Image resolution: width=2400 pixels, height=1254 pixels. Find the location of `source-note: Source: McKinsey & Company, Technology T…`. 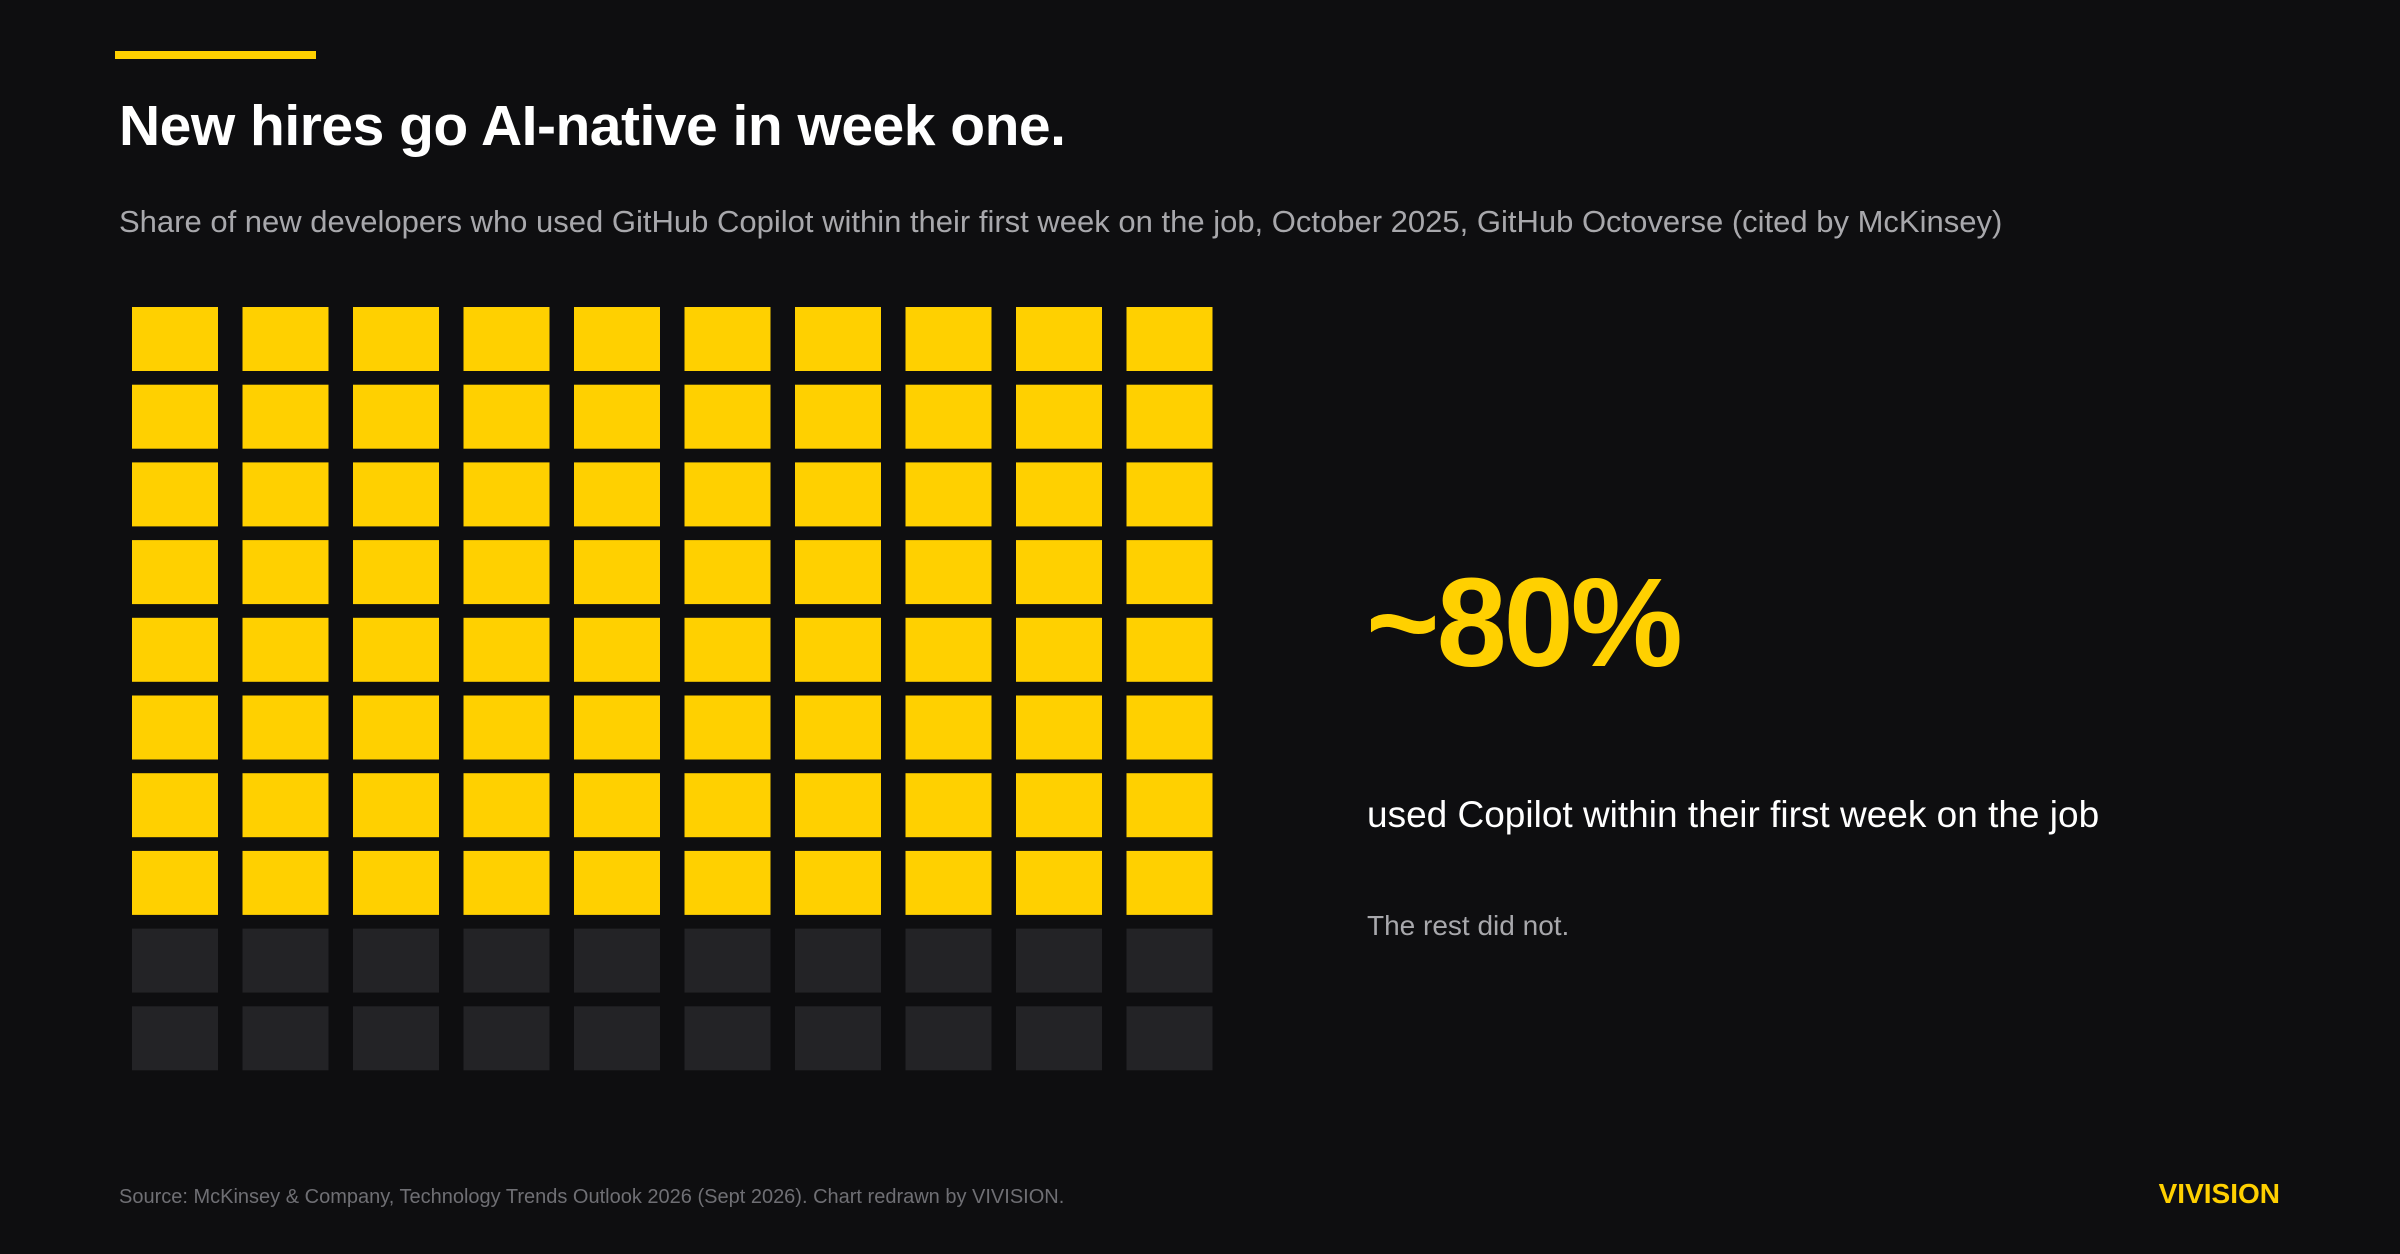

source-note: Source: McKinsey & Company, Technology T… is located at coordinates (592, 1197).